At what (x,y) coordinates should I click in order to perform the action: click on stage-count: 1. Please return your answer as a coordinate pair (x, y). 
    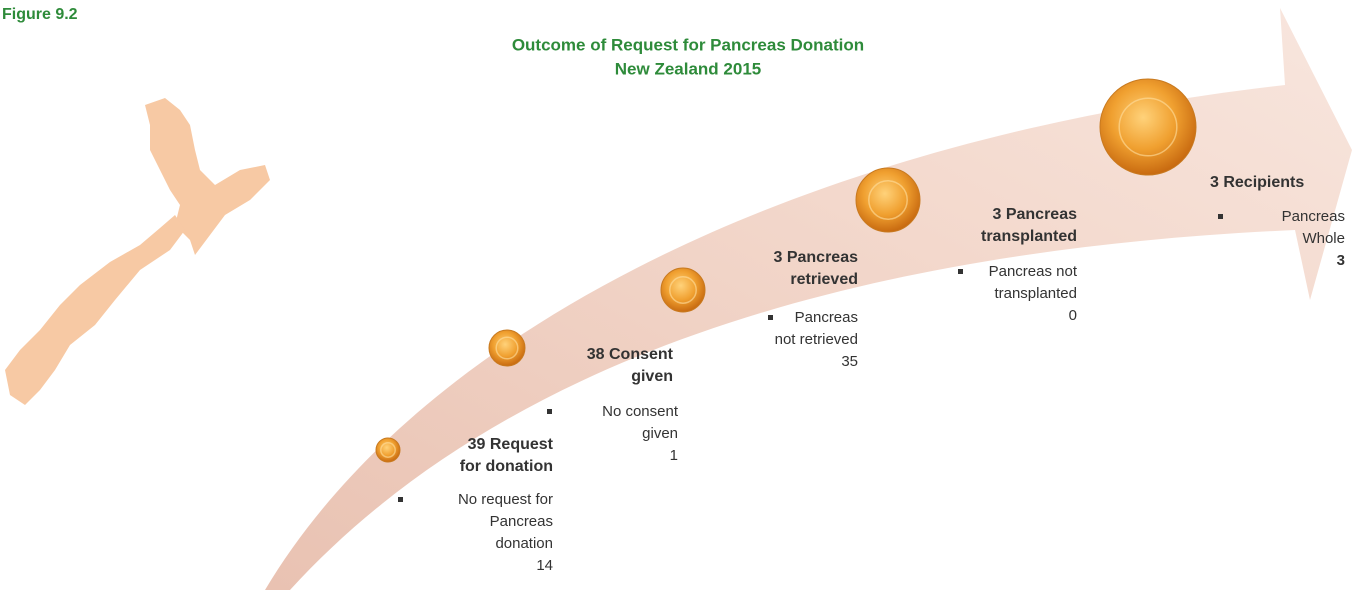
    Looking at the image, I should click on (674, 455).